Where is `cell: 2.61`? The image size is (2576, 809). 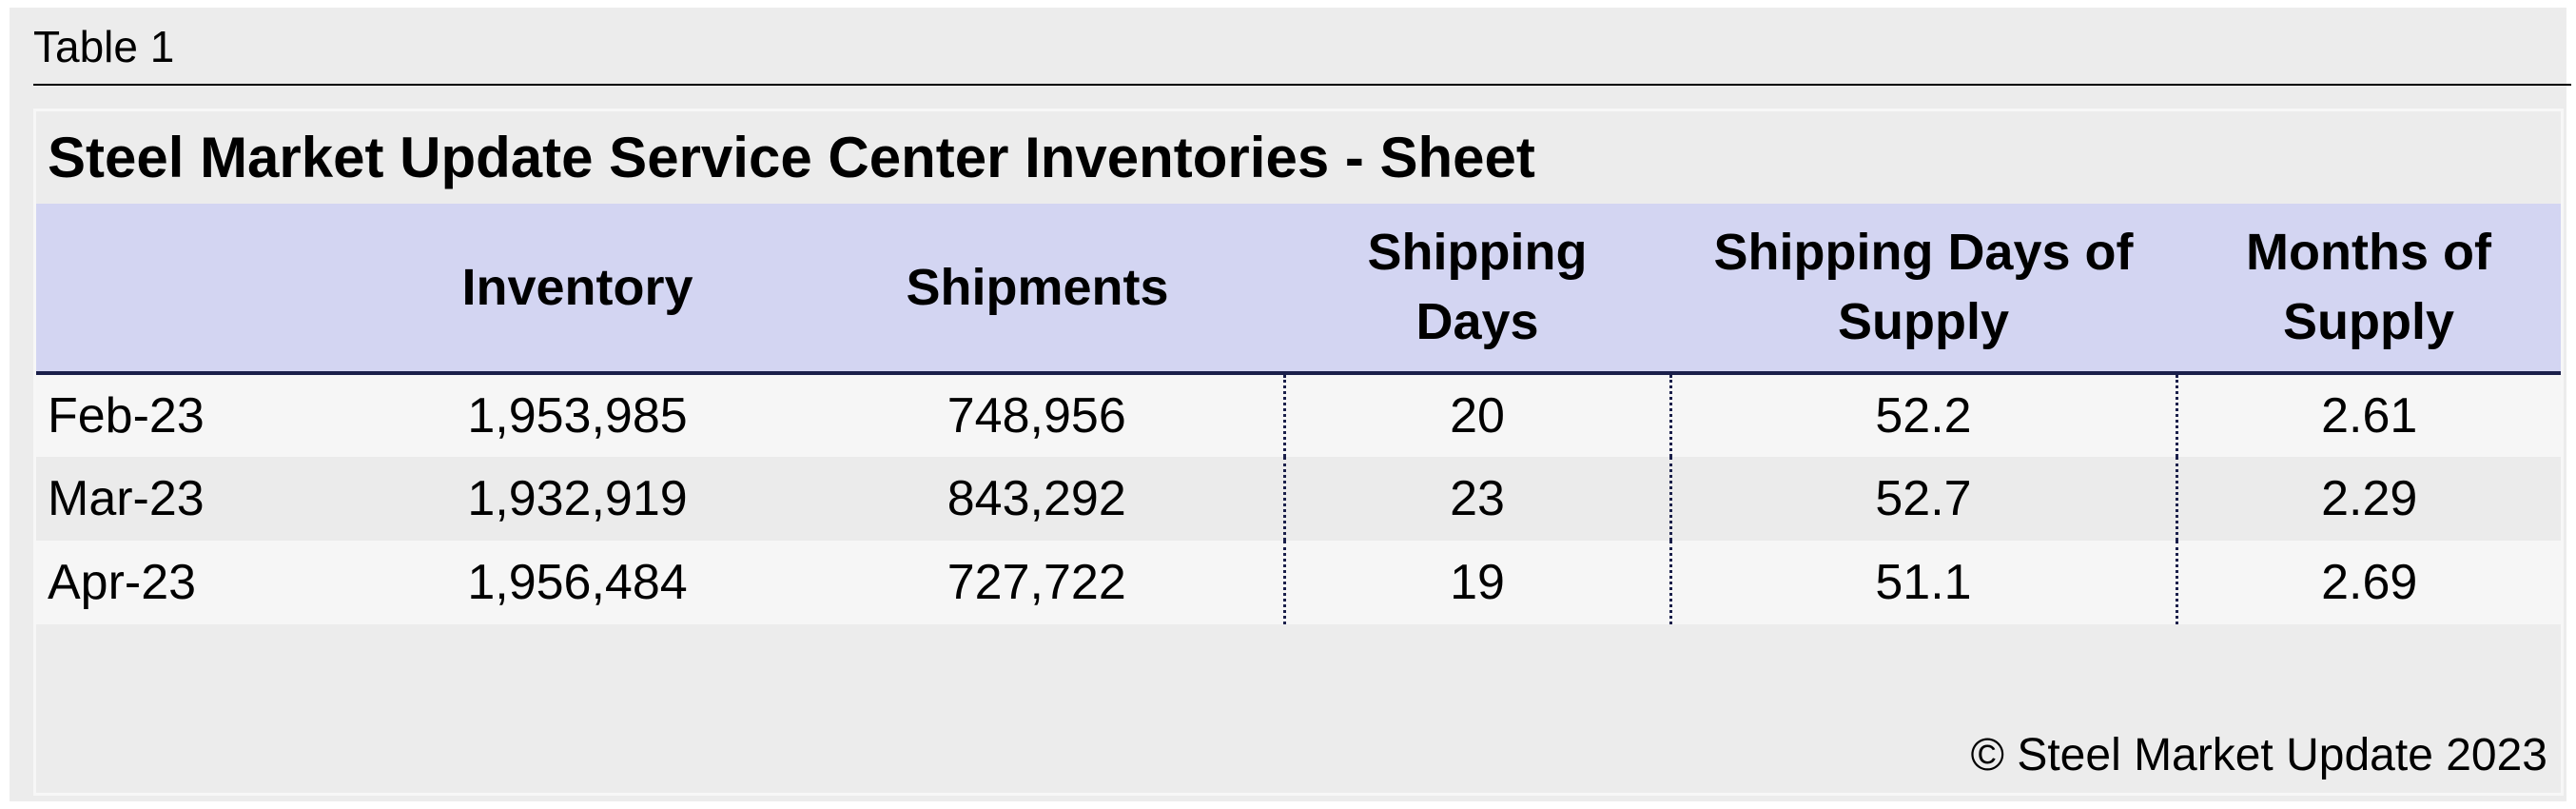
cell: 2.61 is located at coordinates (2368, 415).